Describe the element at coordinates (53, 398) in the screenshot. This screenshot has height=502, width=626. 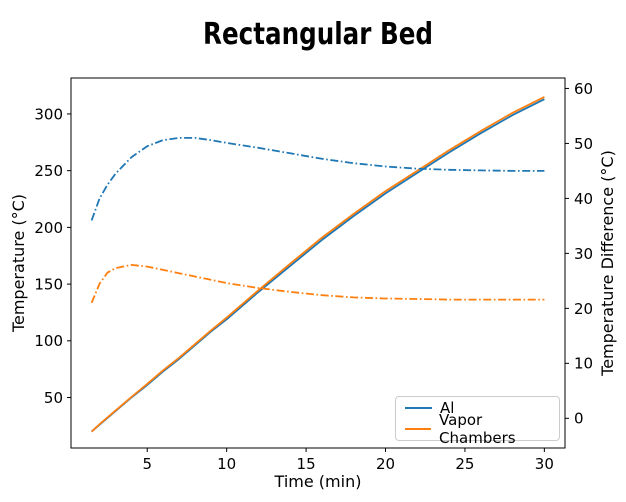
I see `left-y-tick-label: 50` at that location.